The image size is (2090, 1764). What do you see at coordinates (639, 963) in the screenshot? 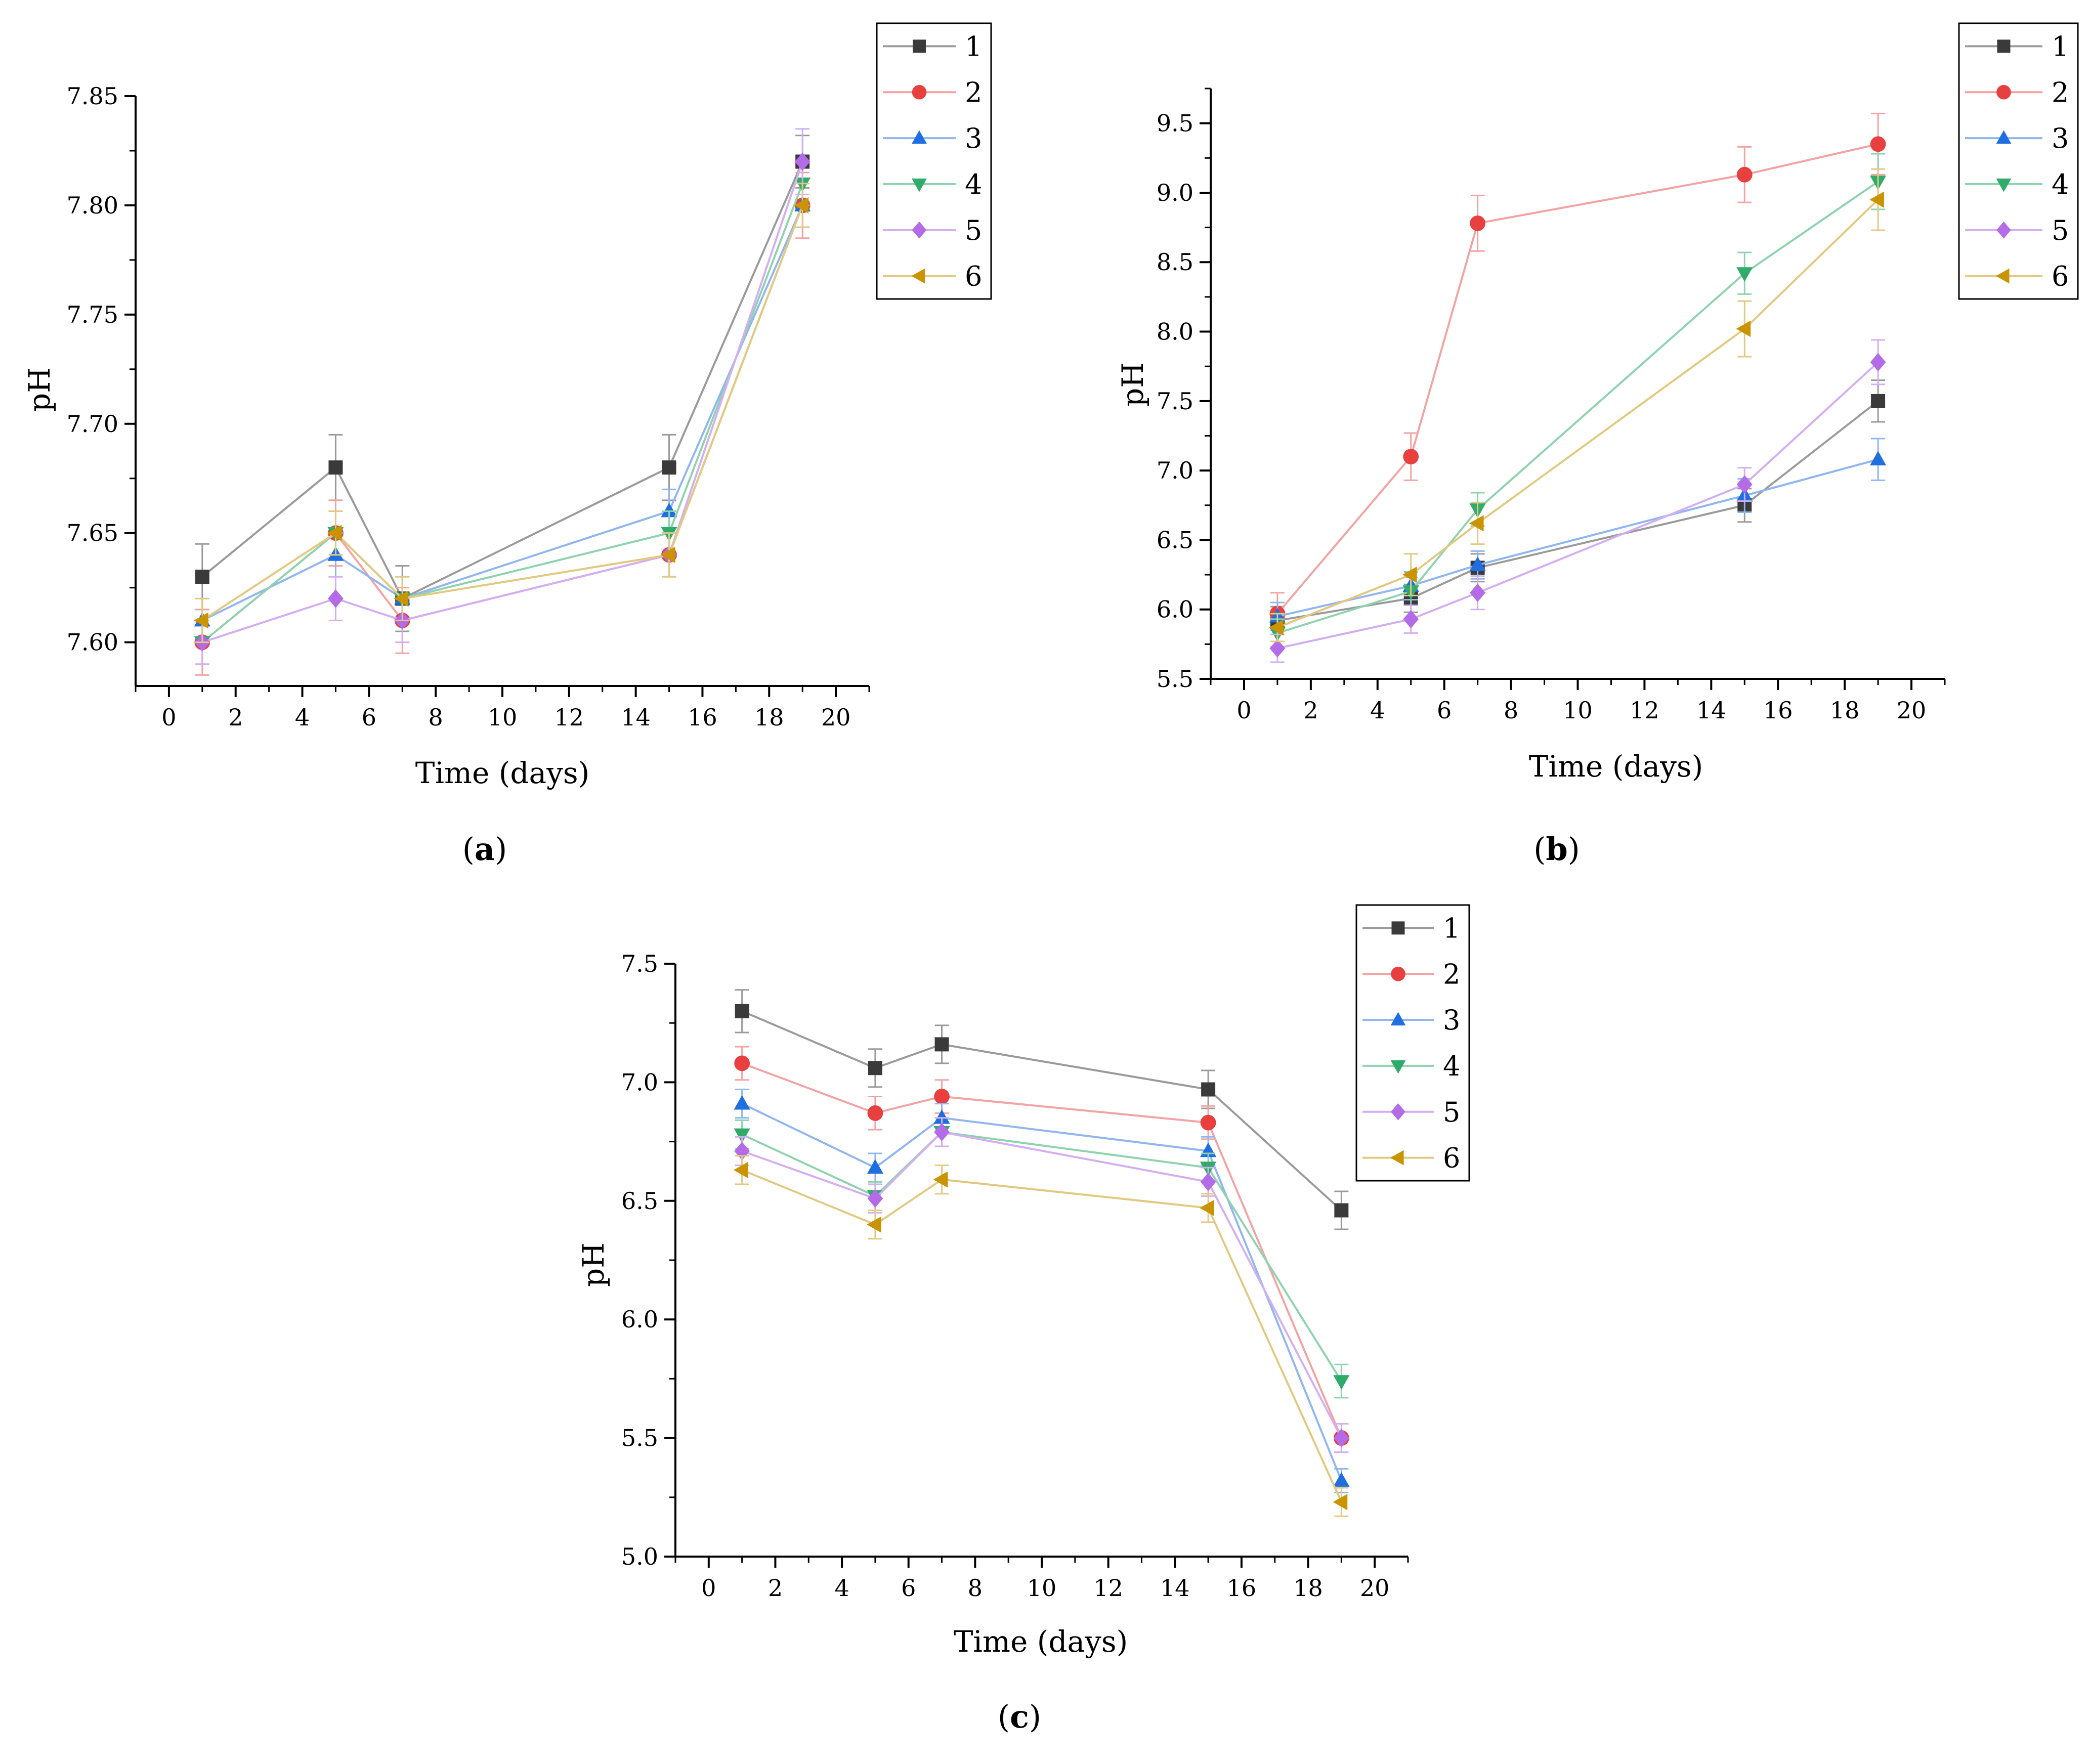
I see `y-tick-label: 7.5` at bounding box center [639, 963].